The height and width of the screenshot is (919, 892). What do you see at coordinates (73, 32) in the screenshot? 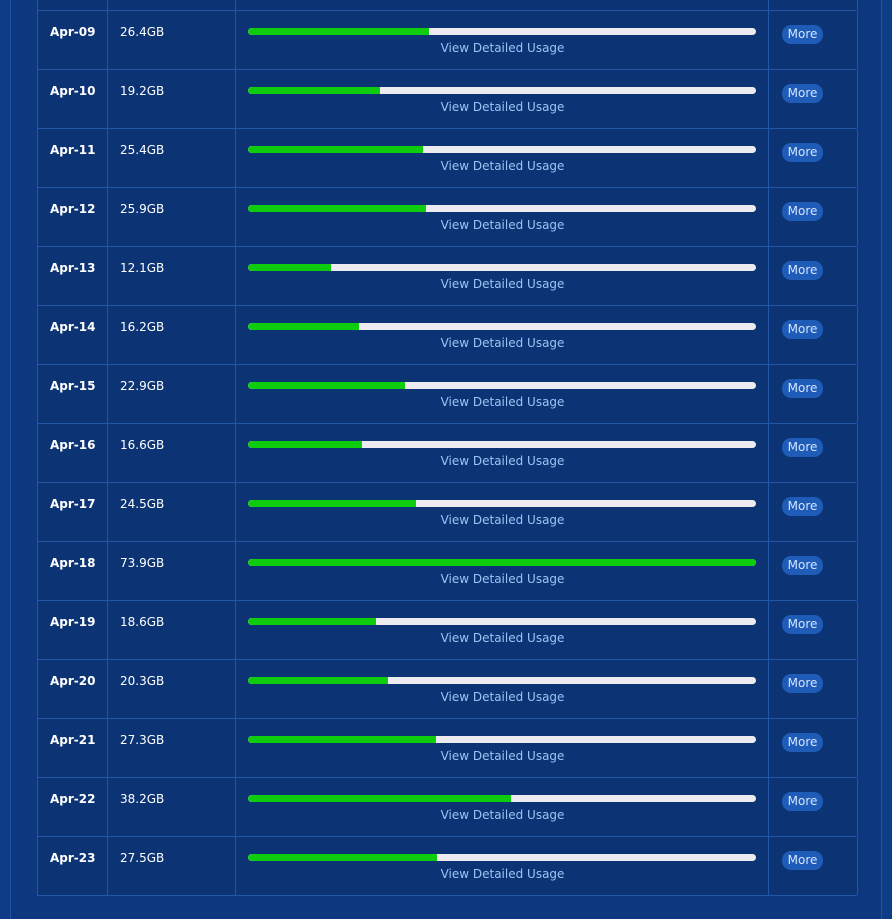
I see `date-label: Apr-09` at bounding box center [73, 32].